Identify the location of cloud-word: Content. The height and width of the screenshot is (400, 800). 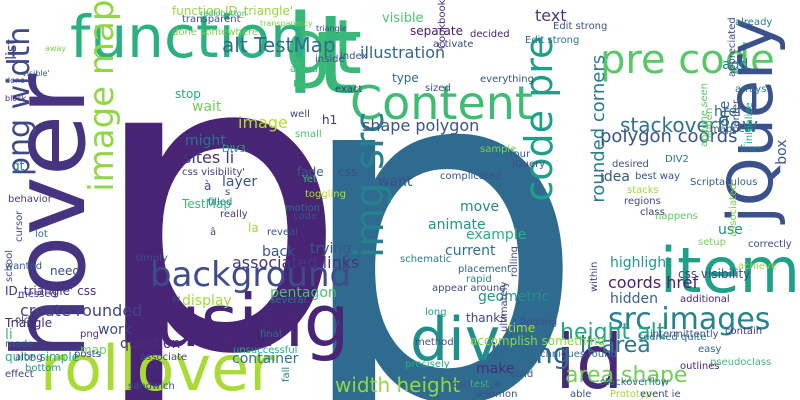
(441, 103).